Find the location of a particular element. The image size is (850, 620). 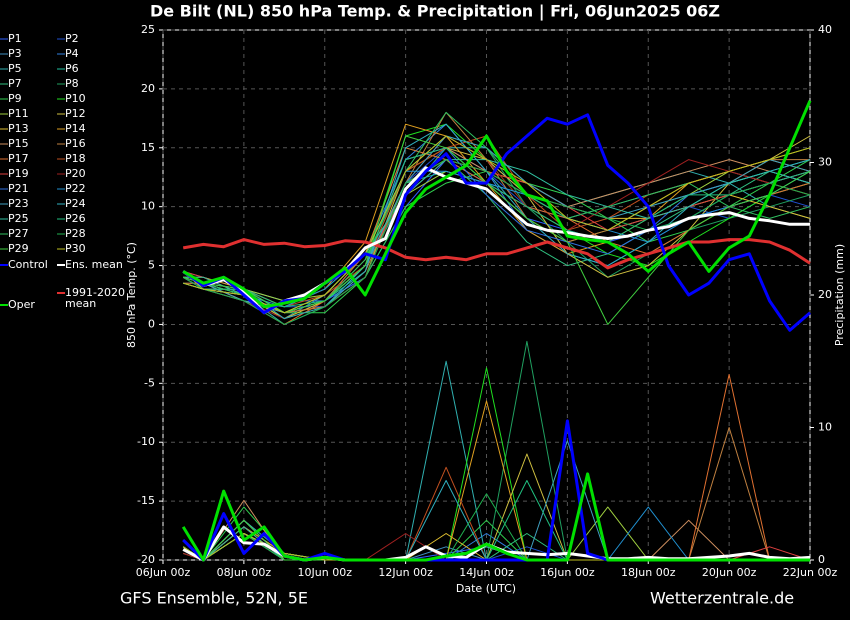

x-tick-label: 22Jun 00z is located at coordinates (810, 572).